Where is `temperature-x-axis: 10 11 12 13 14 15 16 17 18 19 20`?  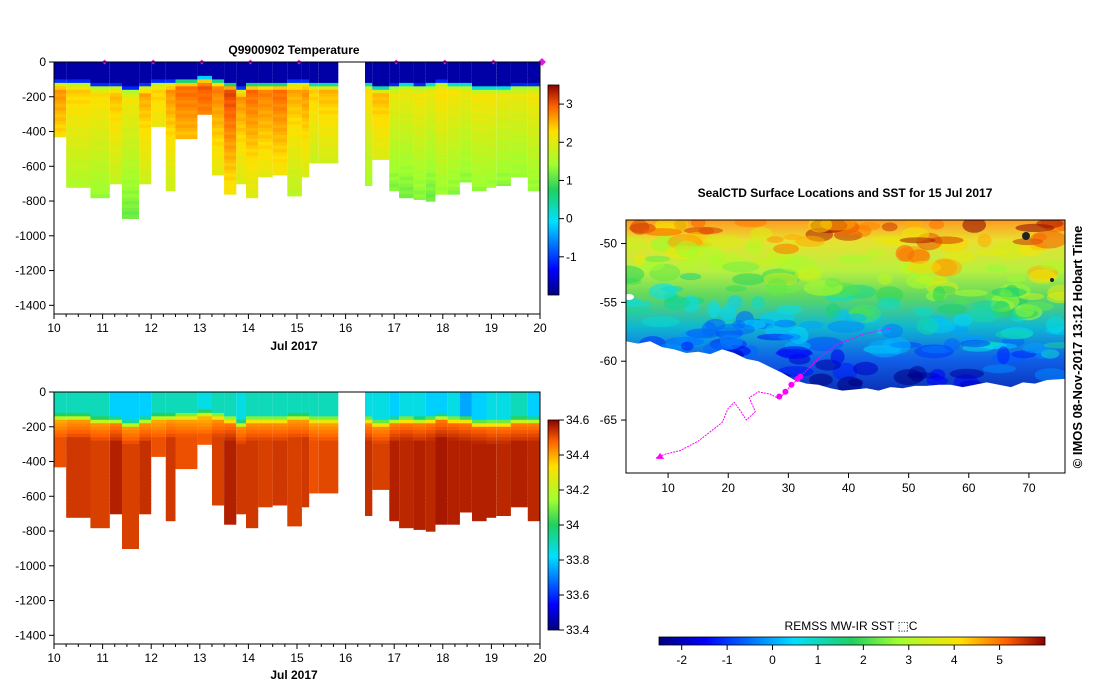 temperature-x-axis: 10 11 12 13 14 15 16 17 18 19 20 is located at coordinates (297, 324).